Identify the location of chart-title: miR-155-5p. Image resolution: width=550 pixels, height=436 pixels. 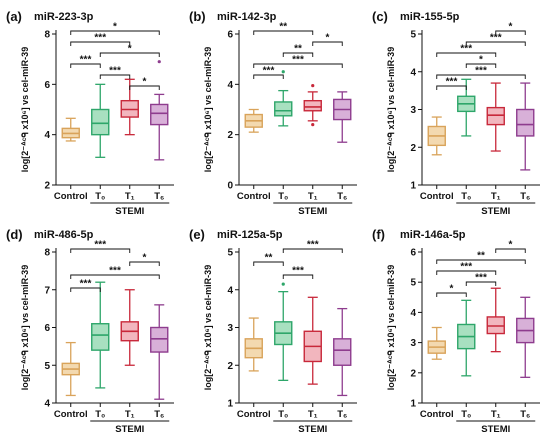
(430, 17).